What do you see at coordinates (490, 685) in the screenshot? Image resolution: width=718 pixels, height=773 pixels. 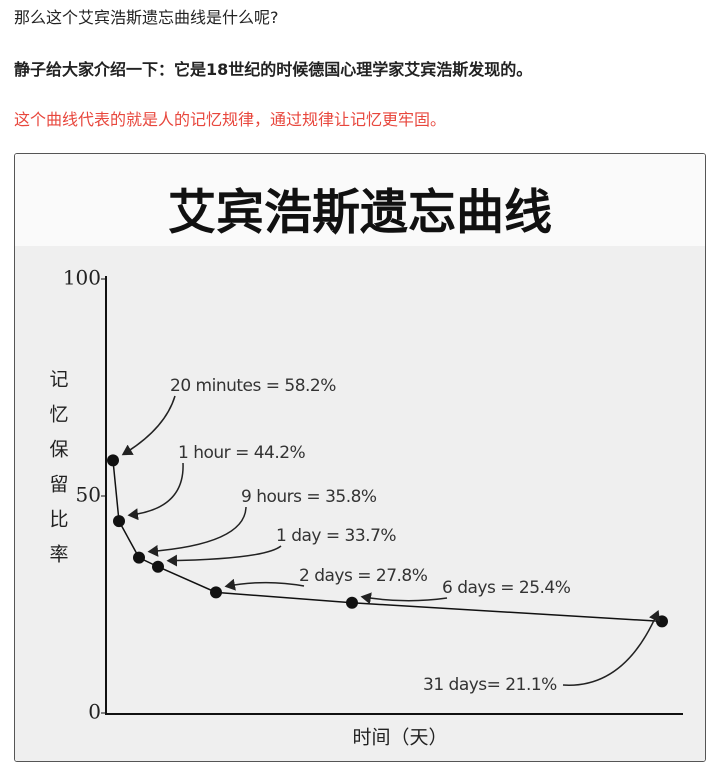 I see `annotation-label: 31 days= 21.1%` at bounding box center [490, 685].